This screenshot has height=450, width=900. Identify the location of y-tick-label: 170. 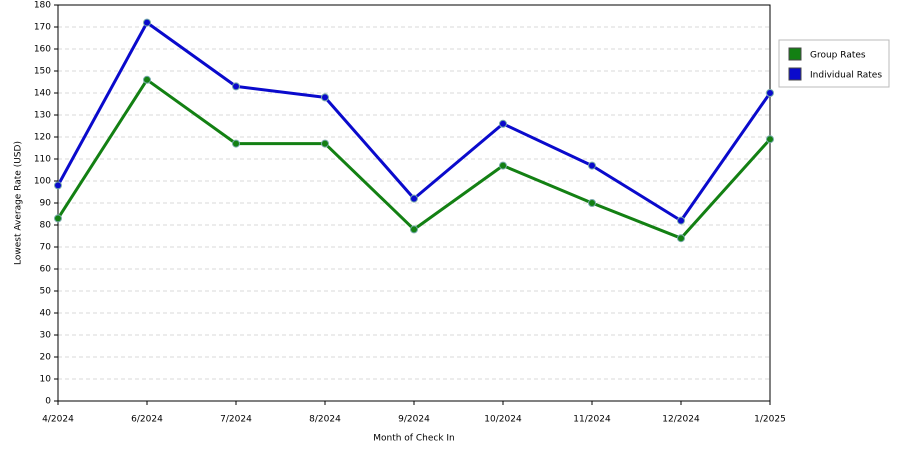
(42, 28).